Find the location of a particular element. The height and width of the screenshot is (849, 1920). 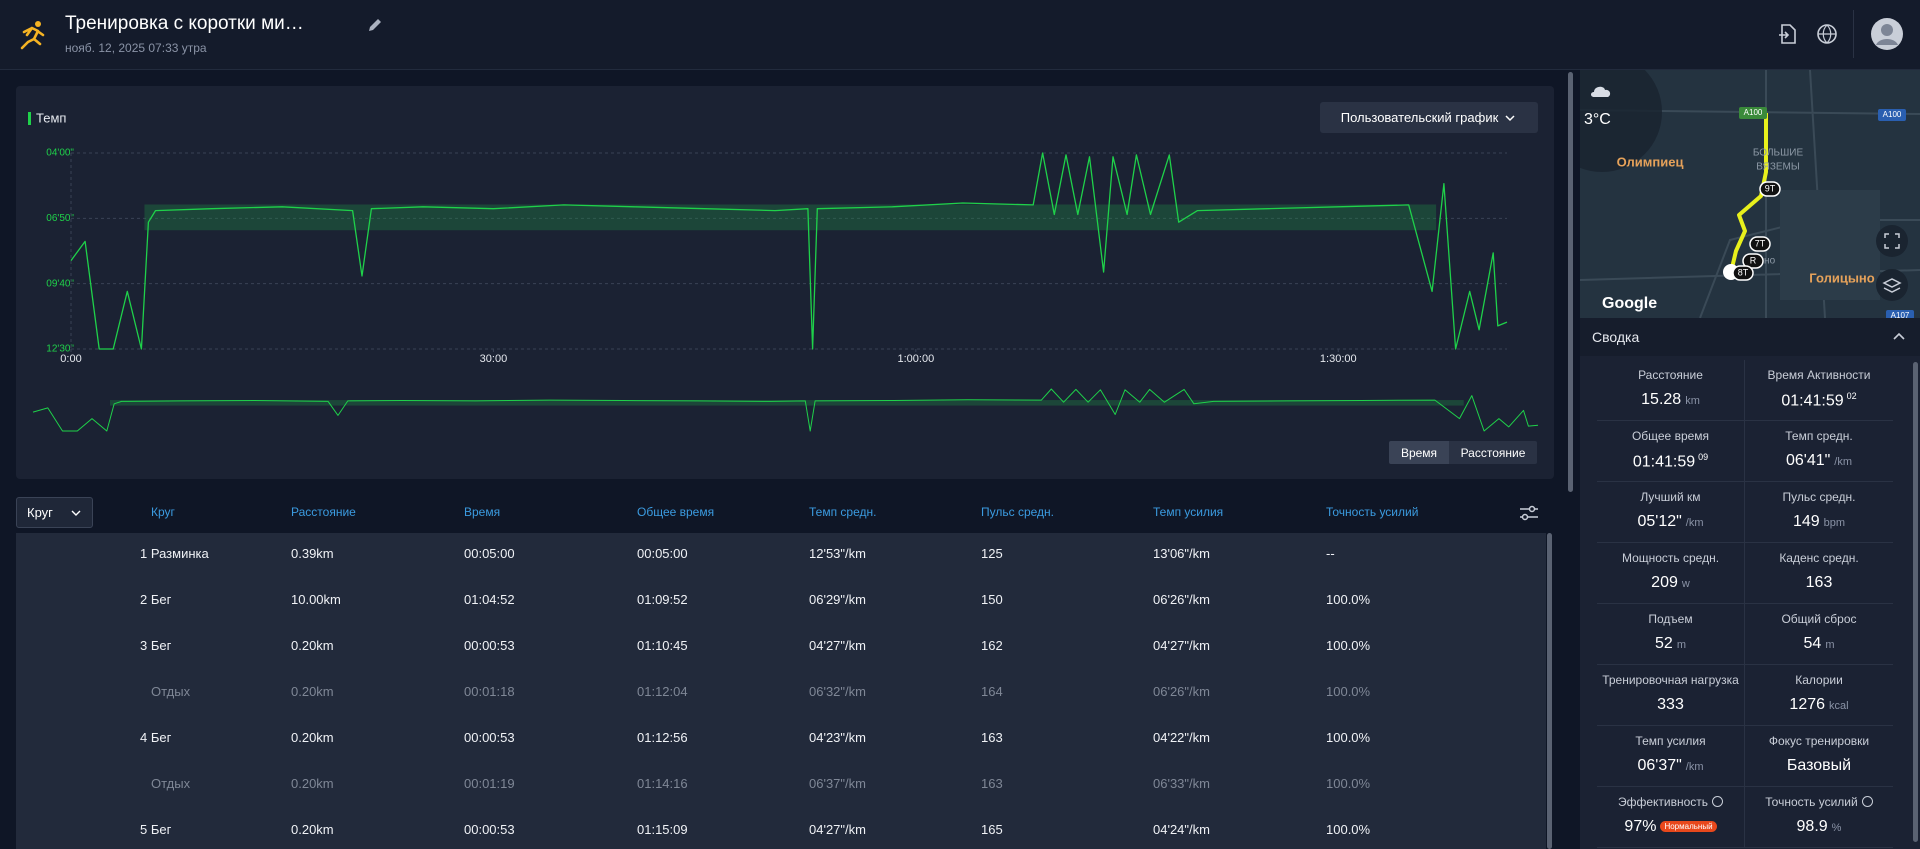

map-place: Олимпиец is located at coordinates (1650, 161).